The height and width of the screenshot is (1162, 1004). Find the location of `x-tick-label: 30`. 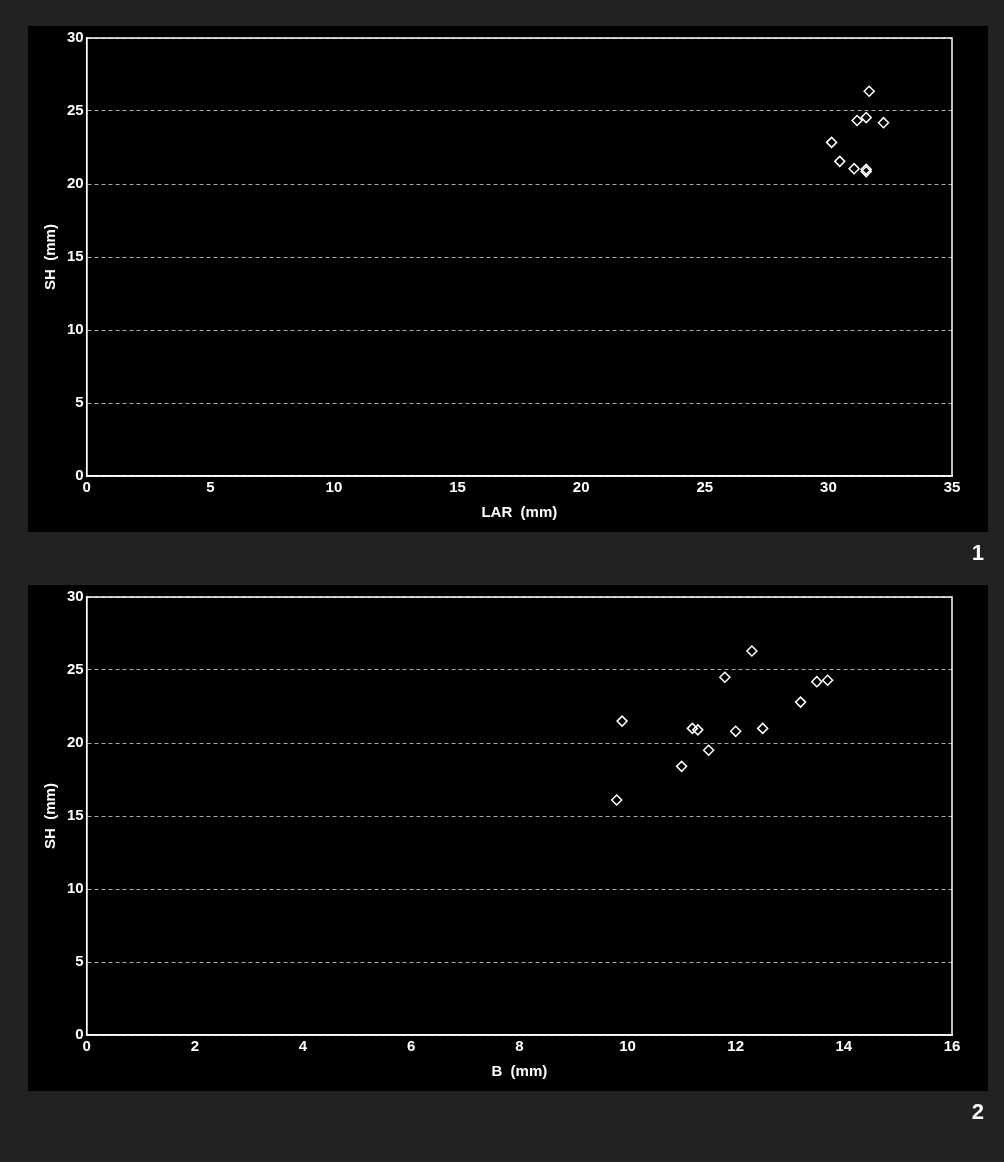

x-tick-label: 30 is located at coordinates (828, 487).